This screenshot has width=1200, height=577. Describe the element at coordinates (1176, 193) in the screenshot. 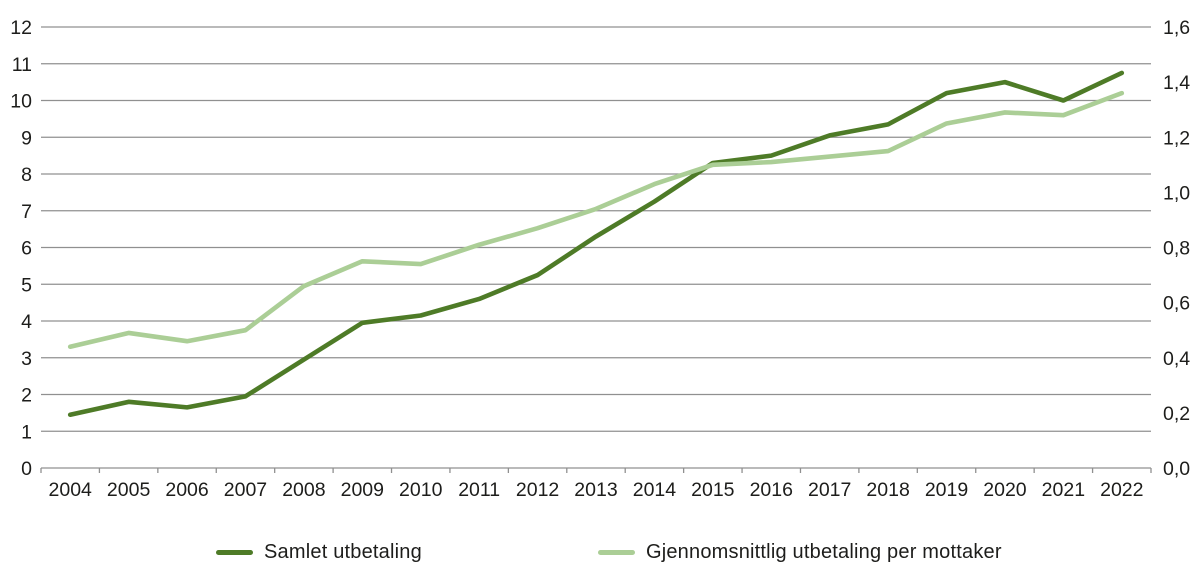

I see `right-axis-tick-label: 1,0` at that location.